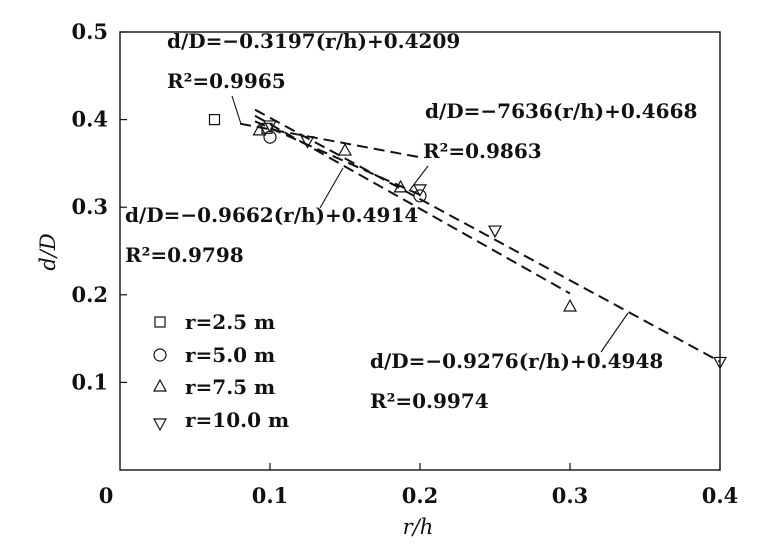  Describe the element at coordinates (184, 255) in the screenshot. I see `fit-r2-3: R²=0.9798` at that location.